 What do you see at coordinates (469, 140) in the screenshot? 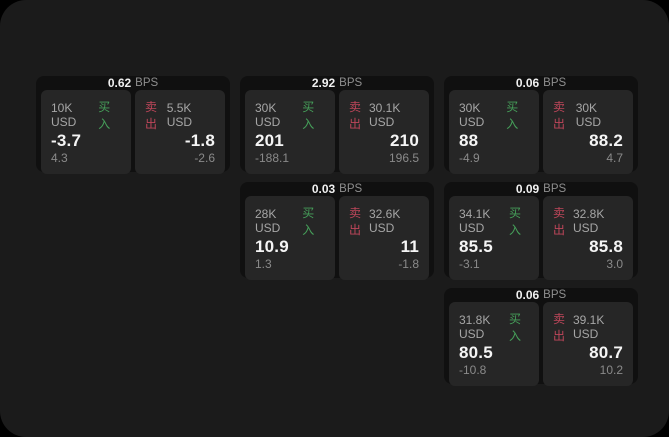
I see `buy-price: 88` at bounding box center [469, 140].